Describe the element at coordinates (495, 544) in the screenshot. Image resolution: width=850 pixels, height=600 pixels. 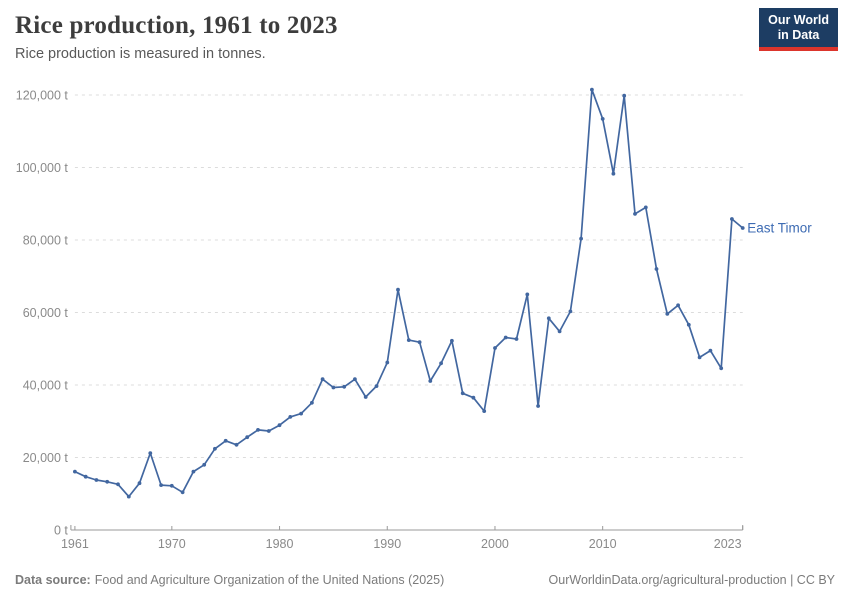
I see `x-axis-tick-label: 2000` at that location.